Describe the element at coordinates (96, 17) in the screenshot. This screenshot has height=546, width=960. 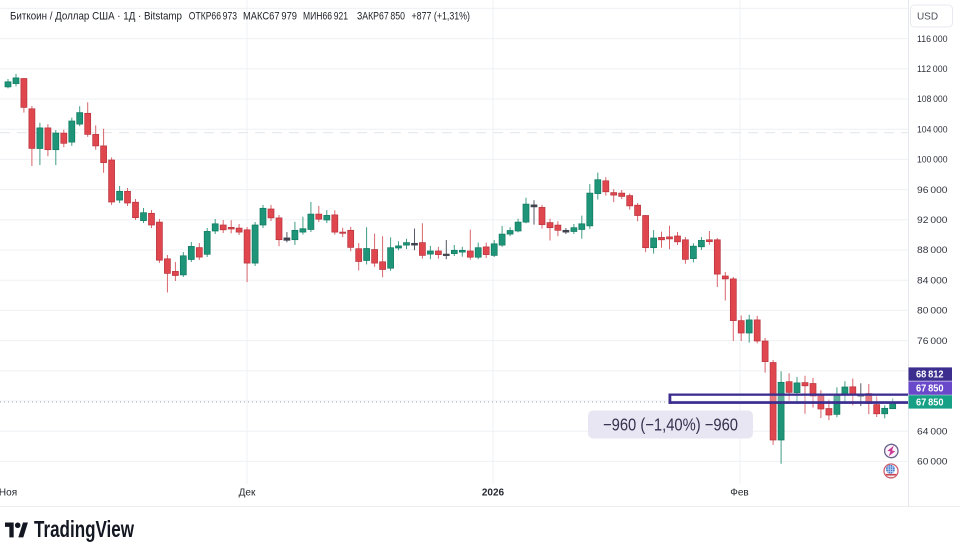
I see `svg-text:Биткоин / Доллар США · 1Д · Bi: Биткоин / Доллар США · 1Д · Bitstamp` at that location.